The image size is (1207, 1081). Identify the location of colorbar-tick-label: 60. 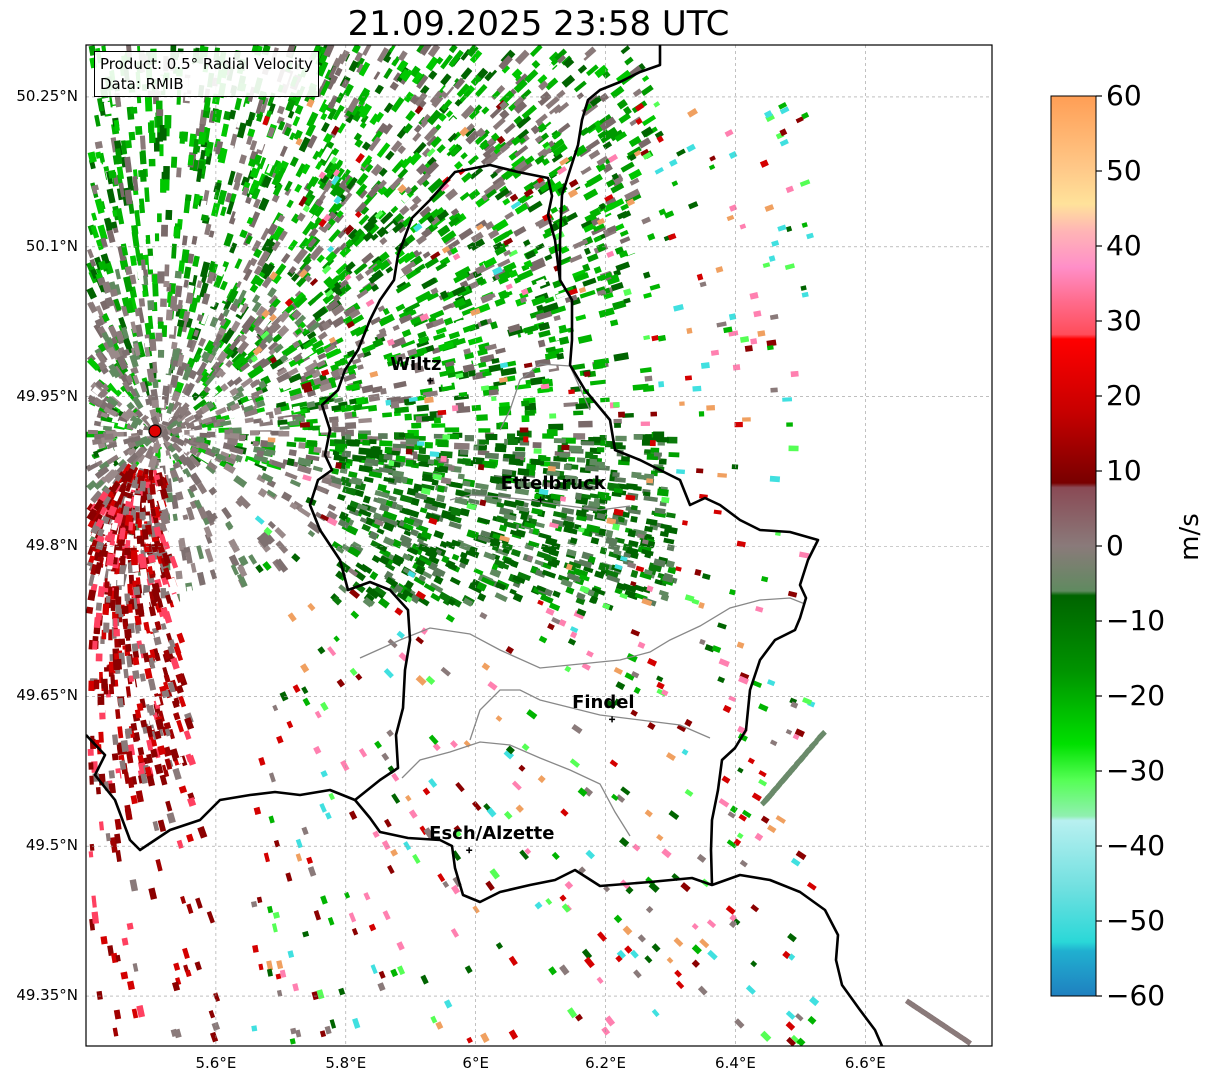
(1124, 95).